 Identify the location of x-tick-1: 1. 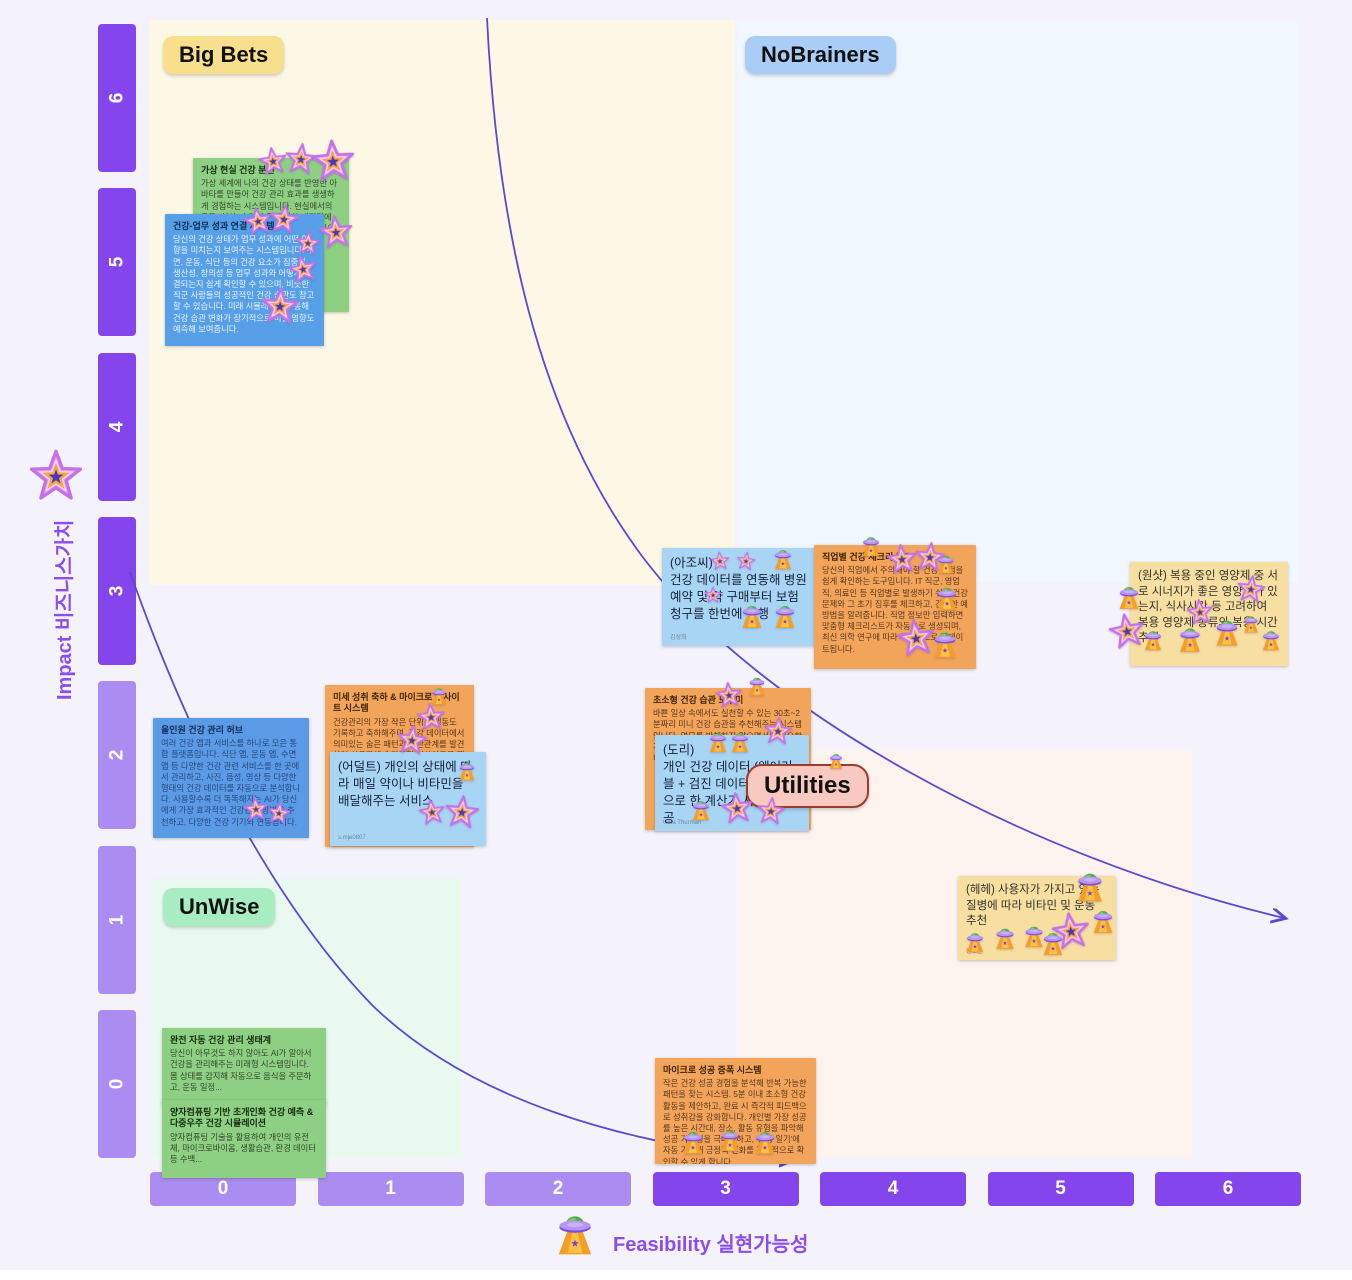
(390, 1189).